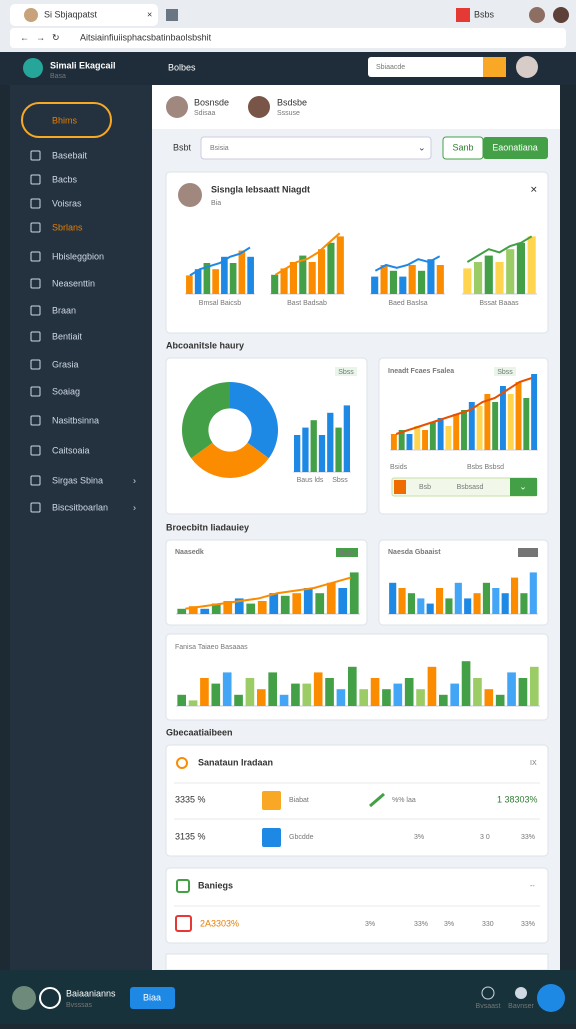  I want to click on avatar, so click(177, 107).